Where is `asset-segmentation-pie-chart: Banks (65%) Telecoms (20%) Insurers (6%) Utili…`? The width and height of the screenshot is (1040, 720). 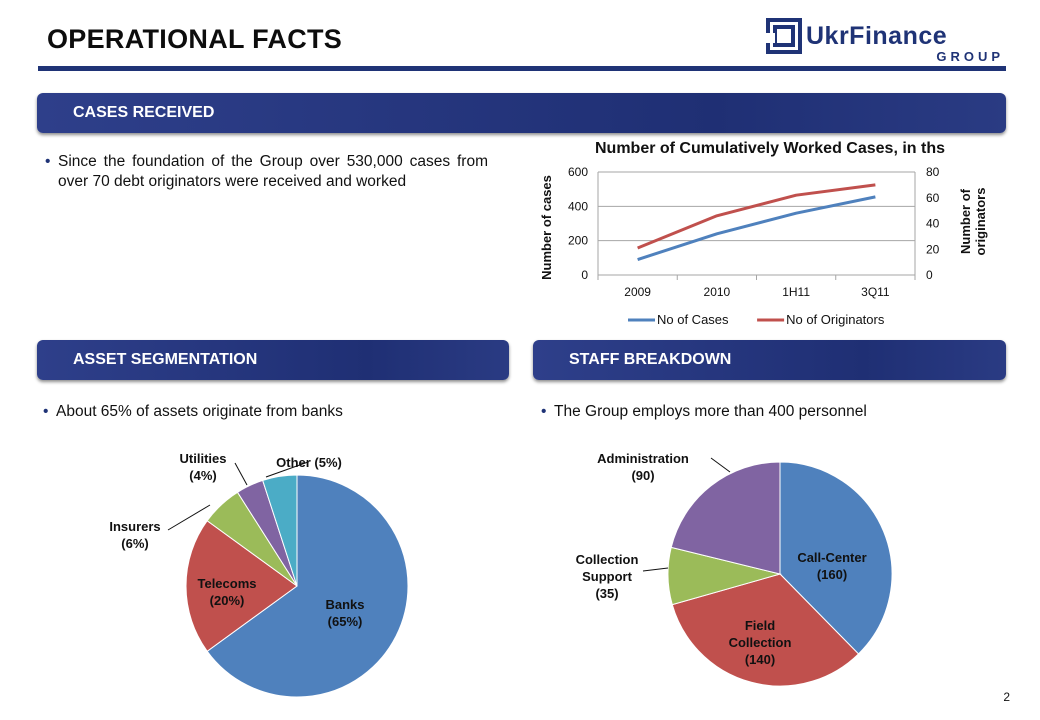 asset-segmentation-pie-chart: Banks (65%) Telecoms (20%) Insurers (6%) Utili… is located at coordinates (259, 574).